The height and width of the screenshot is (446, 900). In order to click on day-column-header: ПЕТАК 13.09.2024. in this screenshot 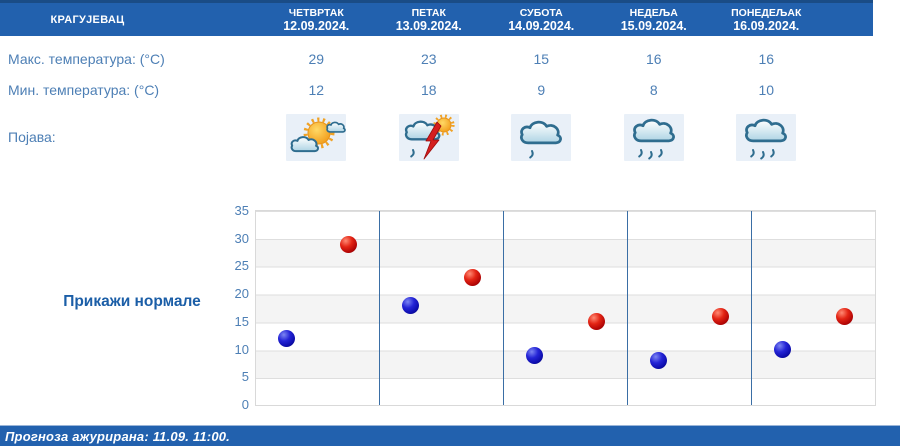, I will do `click(429, 19)`.